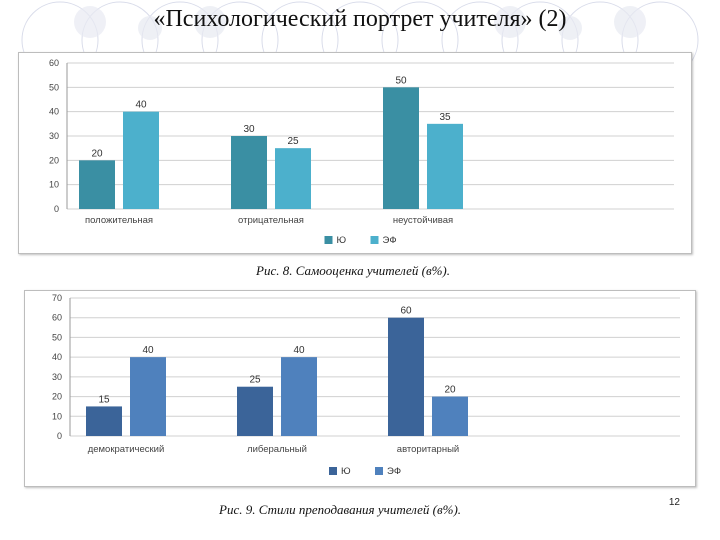 The height and width of the screenshot is (540, 720). I want to click on teaching-styles-category-label: либеральный, so click(277, 449).